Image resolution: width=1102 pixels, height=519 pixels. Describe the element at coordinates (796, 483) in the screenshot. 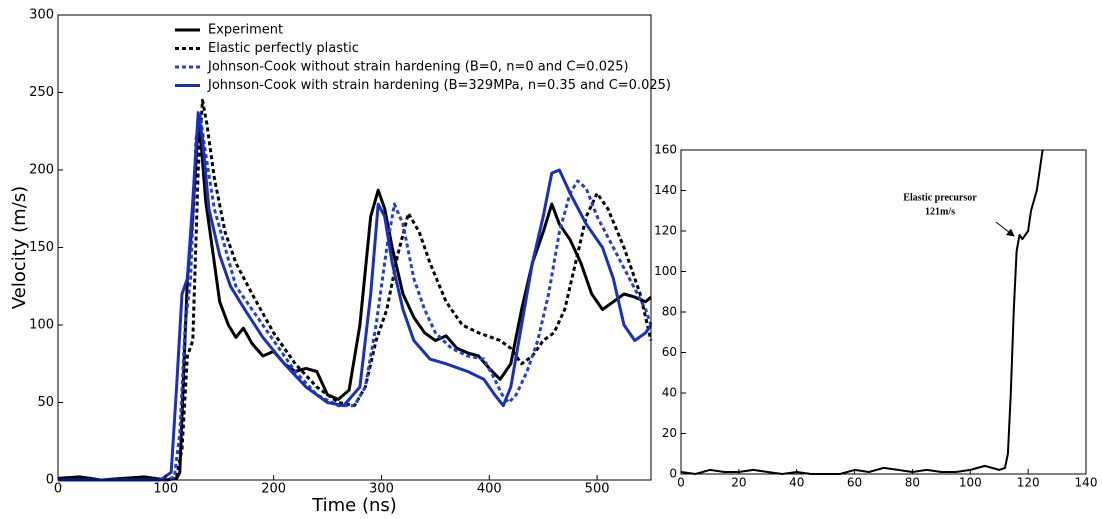

I see `x-tick-label: 40` at that location.